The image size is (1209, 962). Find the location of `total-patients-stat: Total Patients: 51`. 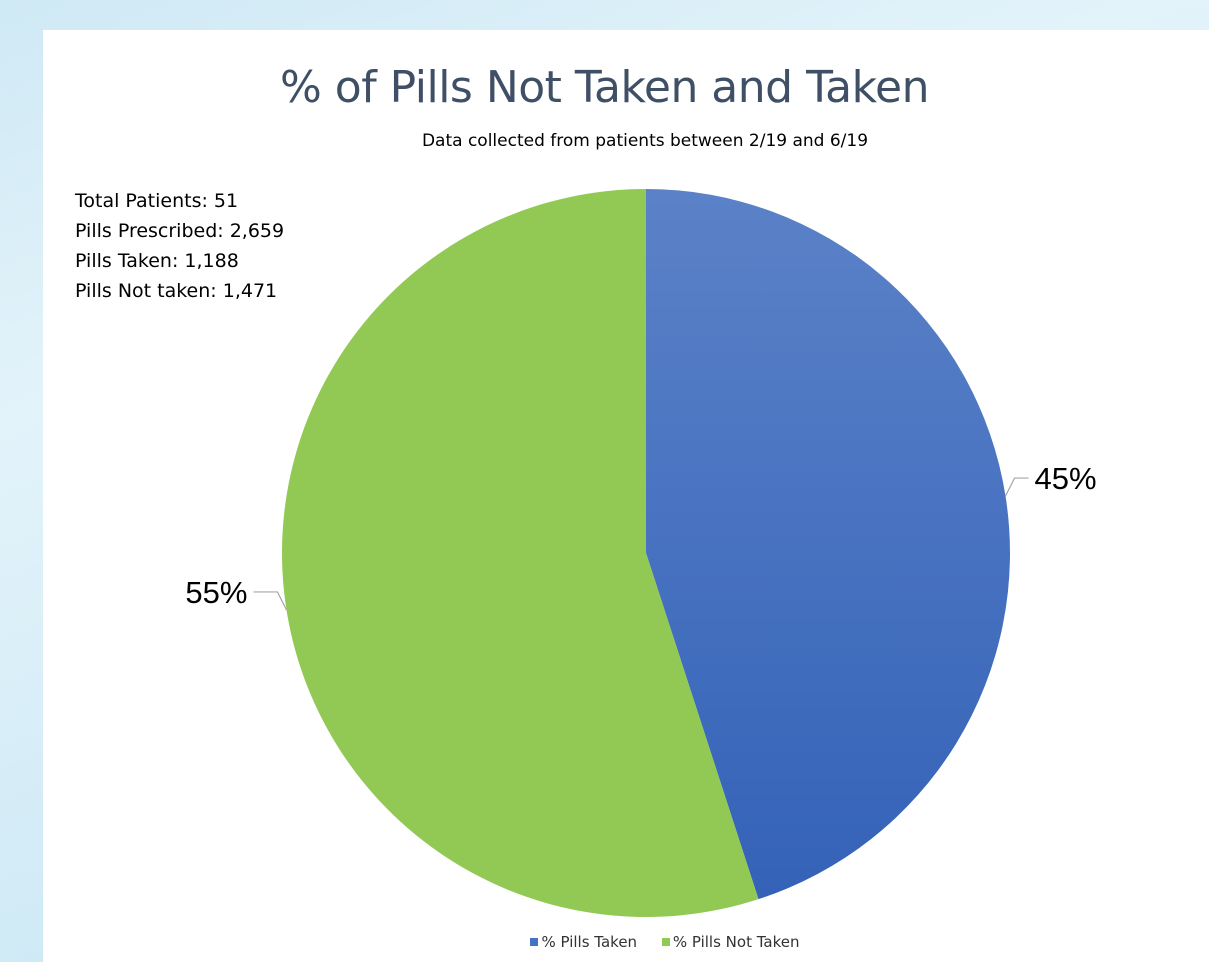

total-patients-stat: Total Patients: 51 is located at coordinates (157, 201).